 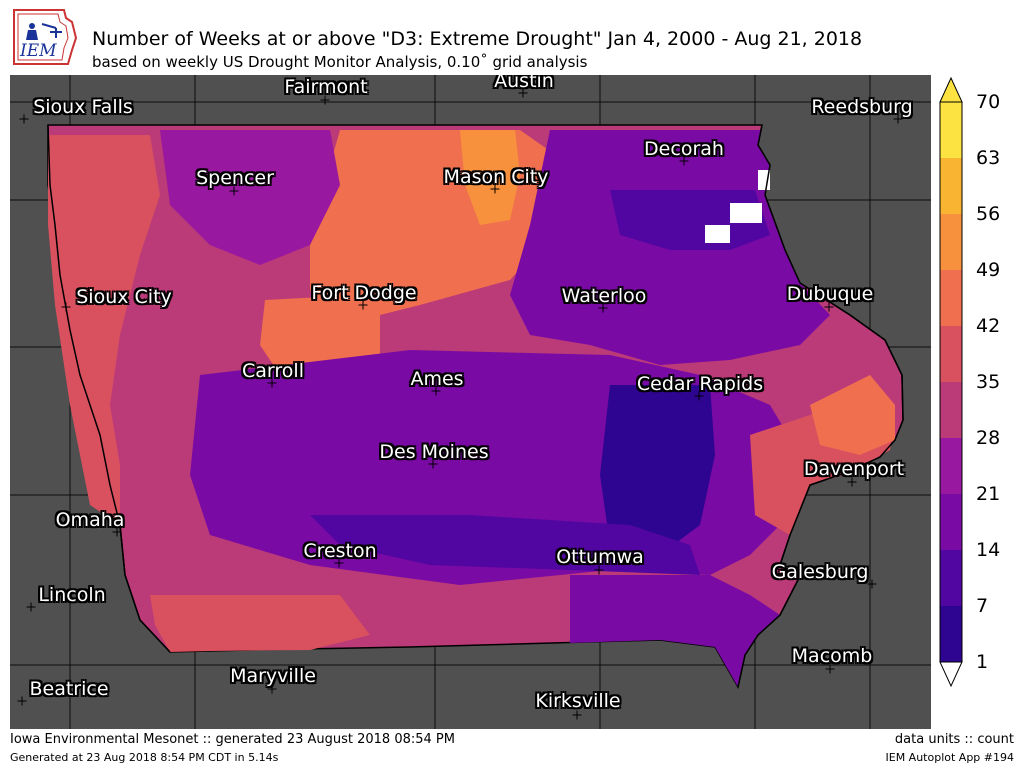 What do you see at coordinates (982, 606) in the screenshot?
I see `colorbar-tick-label: 7` at bounding box center [982, 606].